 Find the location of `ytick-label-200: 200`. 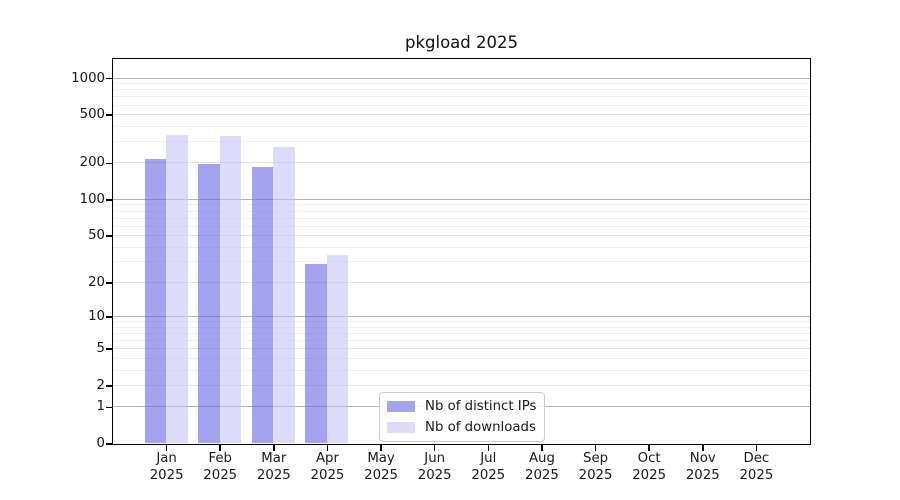

ytick-label-200: 200 is located at coordinates (92, 163).